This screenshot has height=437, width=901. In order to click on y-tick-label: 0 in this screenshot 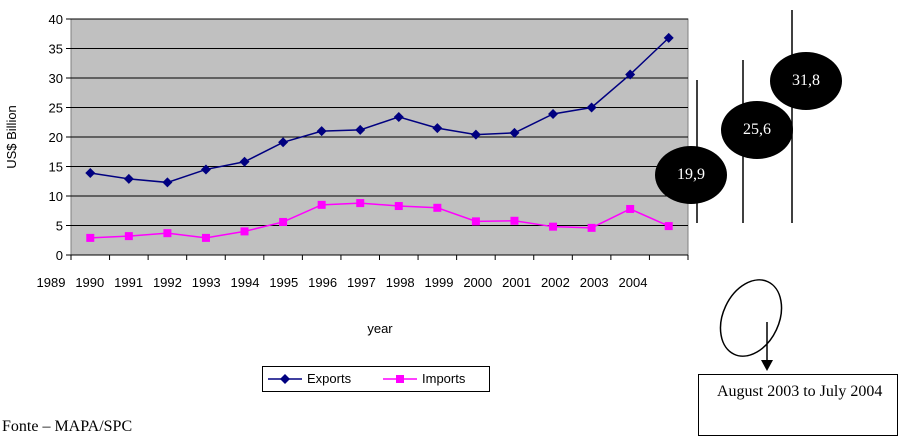, I will do `click(59, 255)`.